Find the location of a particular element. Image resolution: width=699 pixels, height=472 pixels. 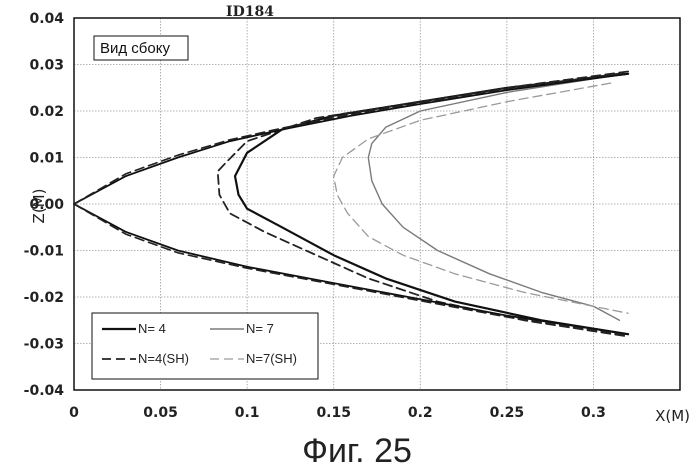

annotation-box: Вид сбоку is located at coordinates (141, 48).